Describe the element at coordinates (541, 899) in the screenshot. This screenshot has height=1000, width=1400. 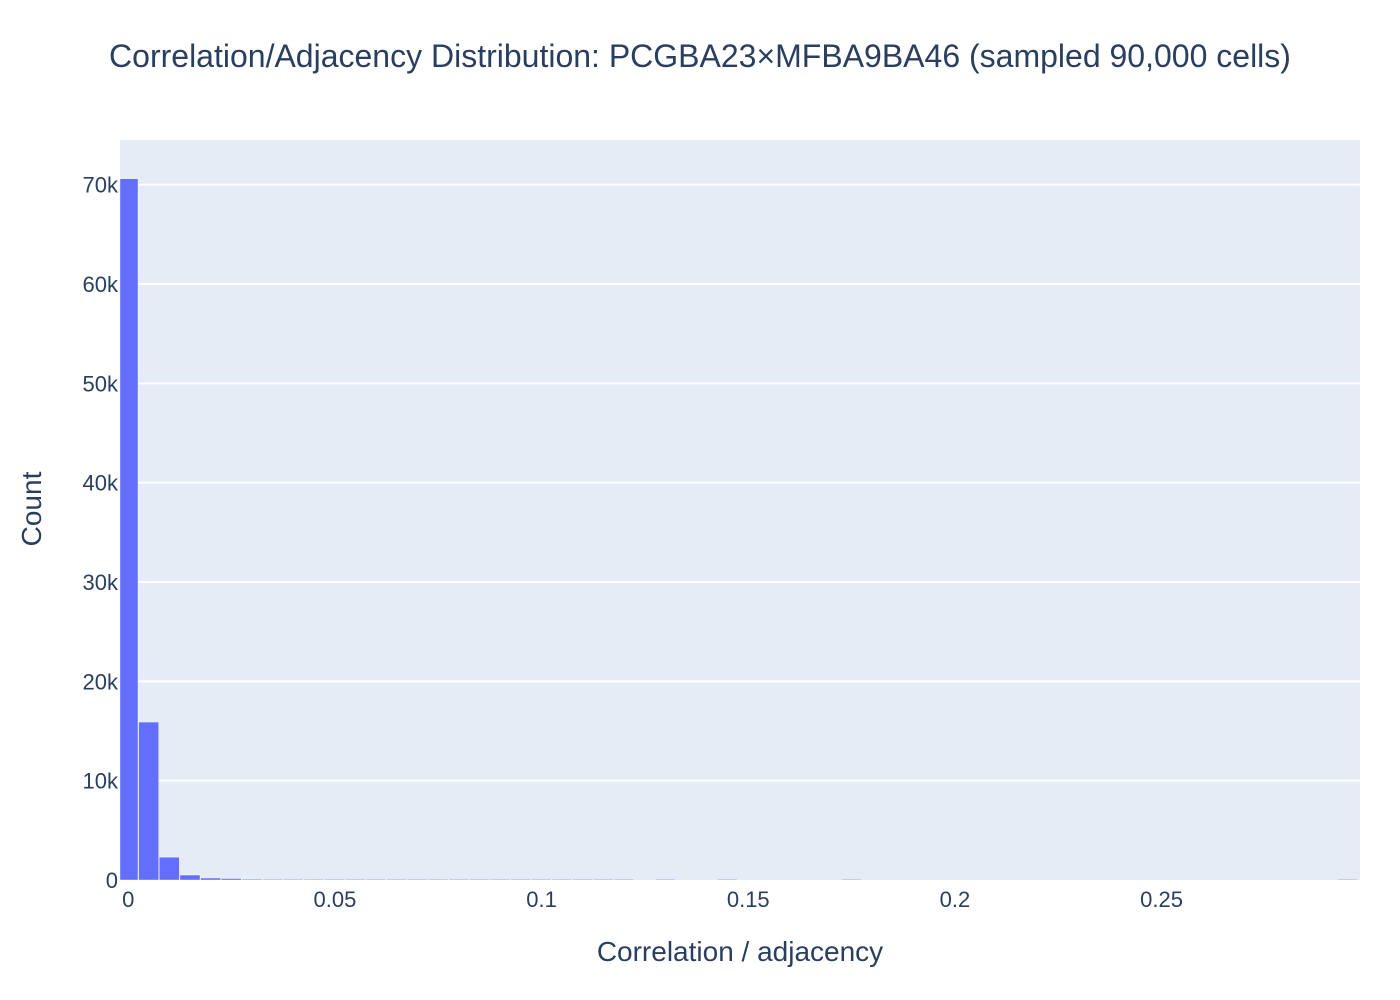
I see `x-tick-label: 0.1` at that location.